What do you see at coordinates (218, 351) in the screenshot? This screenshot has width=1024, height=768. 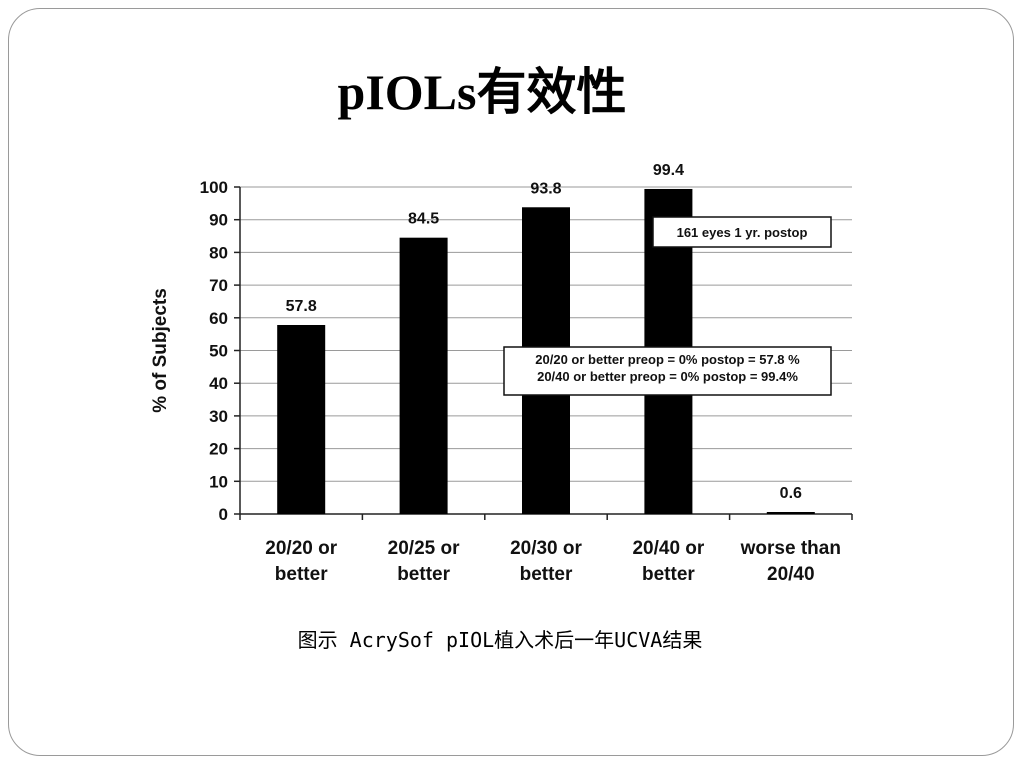 I see `y-tick-label: 50` at bounding box center [218, 351].